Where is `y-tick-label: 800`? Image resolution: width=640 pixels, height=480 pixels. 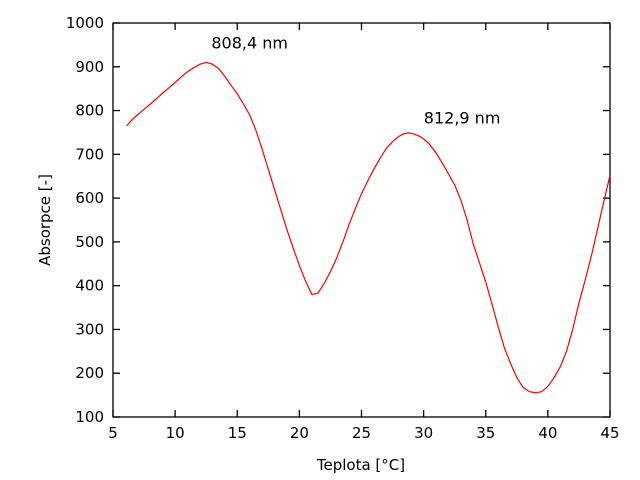
y-tick-label: 800 is located at coordinates (89, 111).